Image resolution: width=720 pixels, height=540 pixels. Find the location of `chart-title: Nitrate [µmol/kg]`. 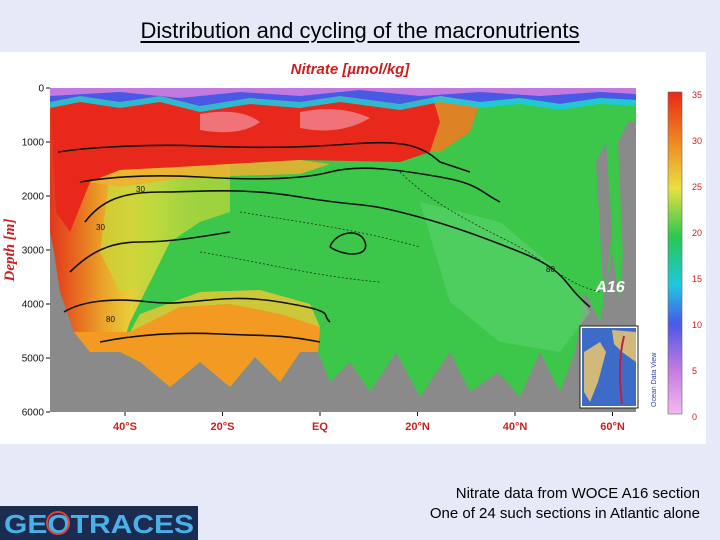

chart-title: Nitrate [µmol/kg] is located at coordinates (351, 69).